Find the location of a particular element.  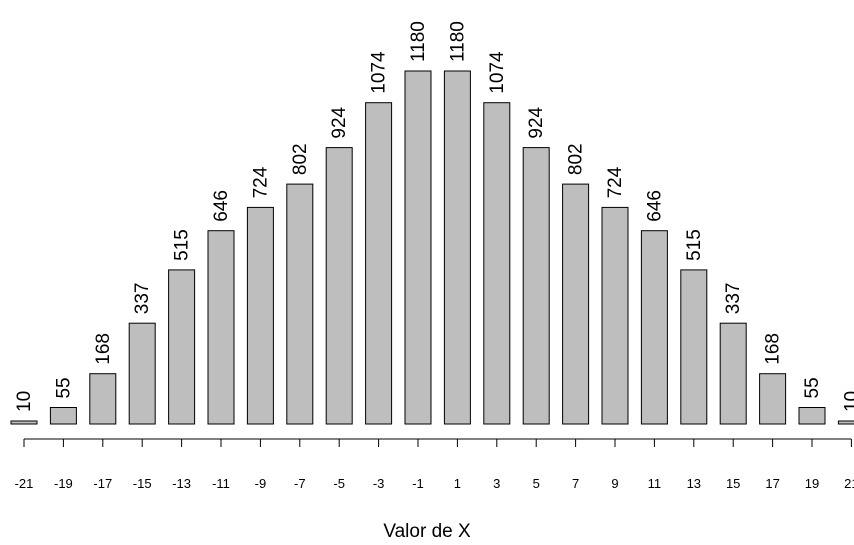

x-tick-label: -21 is located at coordinates (24, 483).